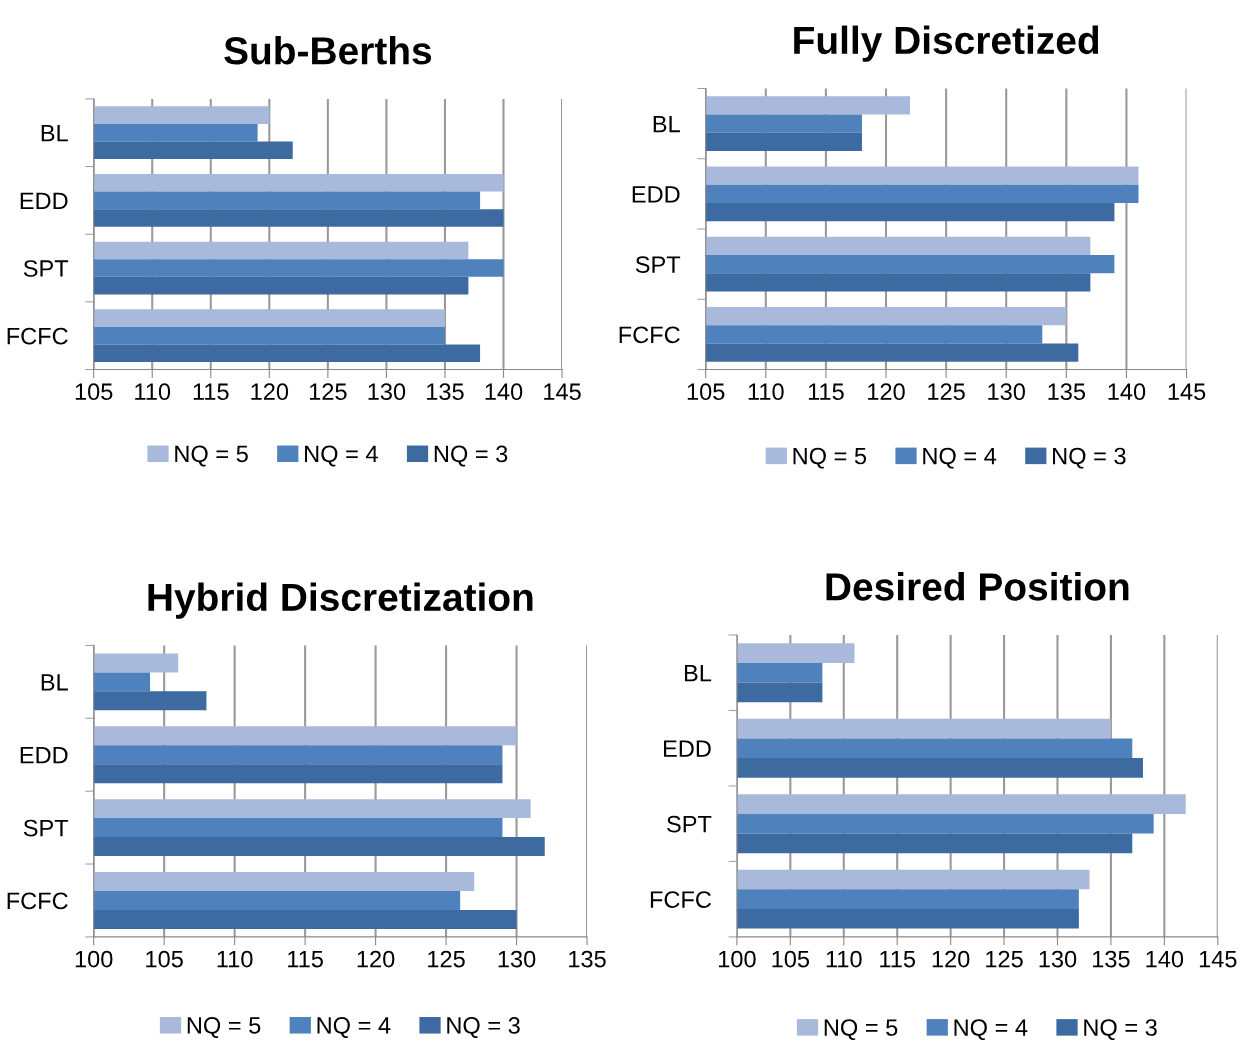  What do you see at coordinates (946, 43) in the screenshot?
I see `chart-title: Fully Discretized` at bounding box center [946, 43].